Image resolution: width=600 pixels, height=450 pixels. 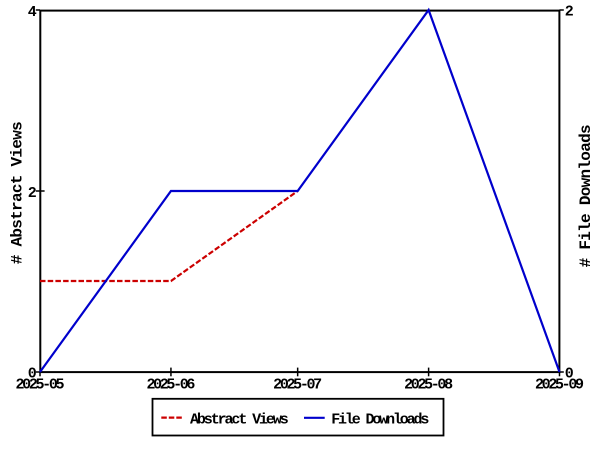 I want to click on svg-text: Abstract Views, so click(x=239, y=420).